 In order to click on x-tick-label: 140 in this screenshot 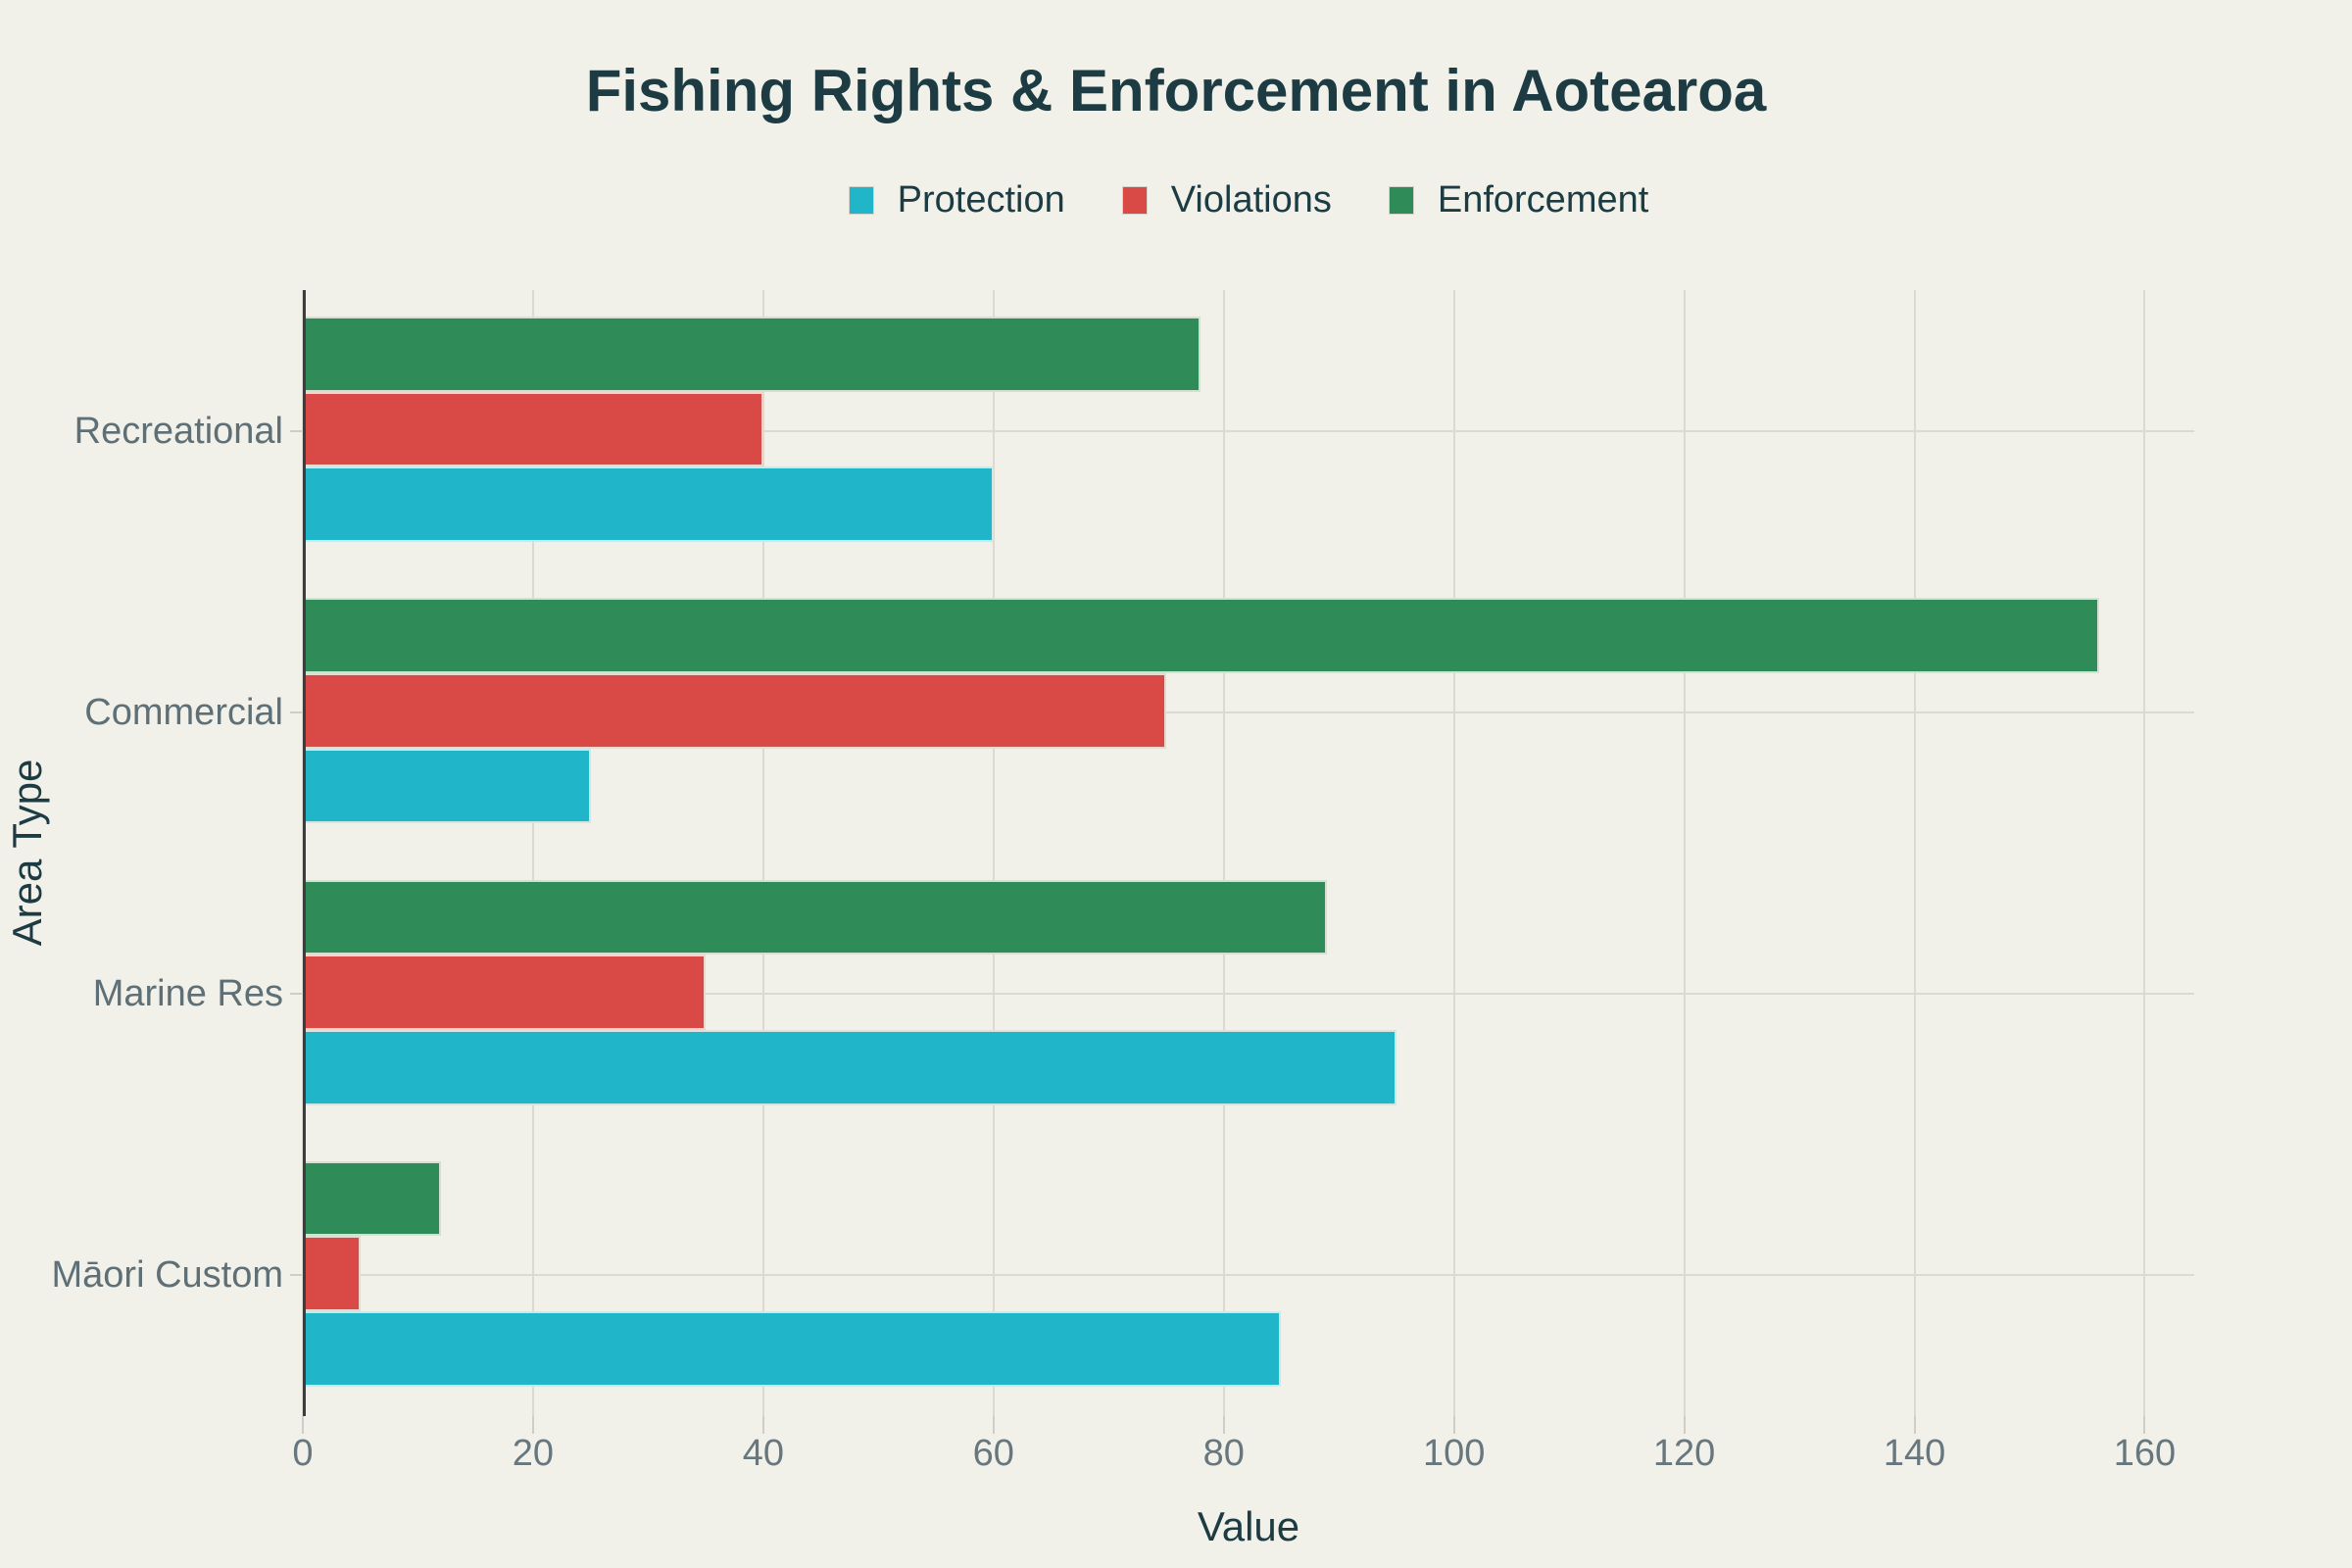, I will do `click(1914, 1453)`.